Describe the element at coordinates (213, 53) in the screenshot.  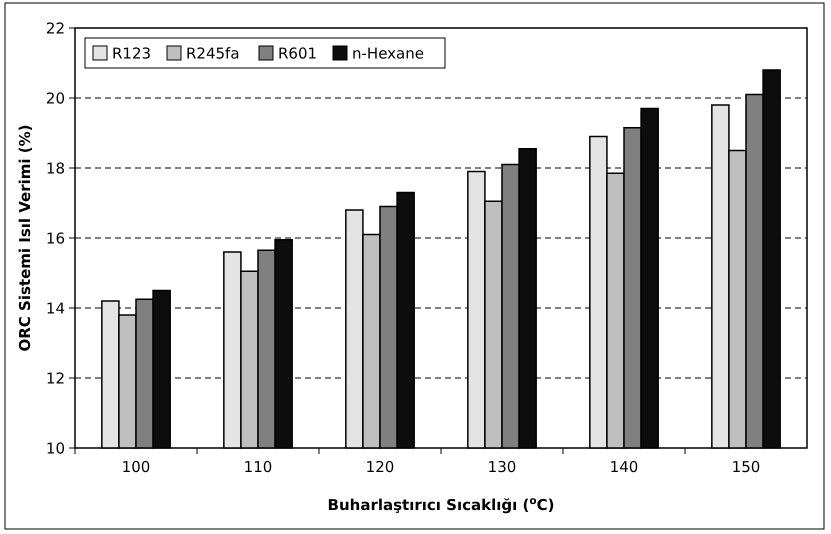
I see `legend-label: R245fa` at that location.